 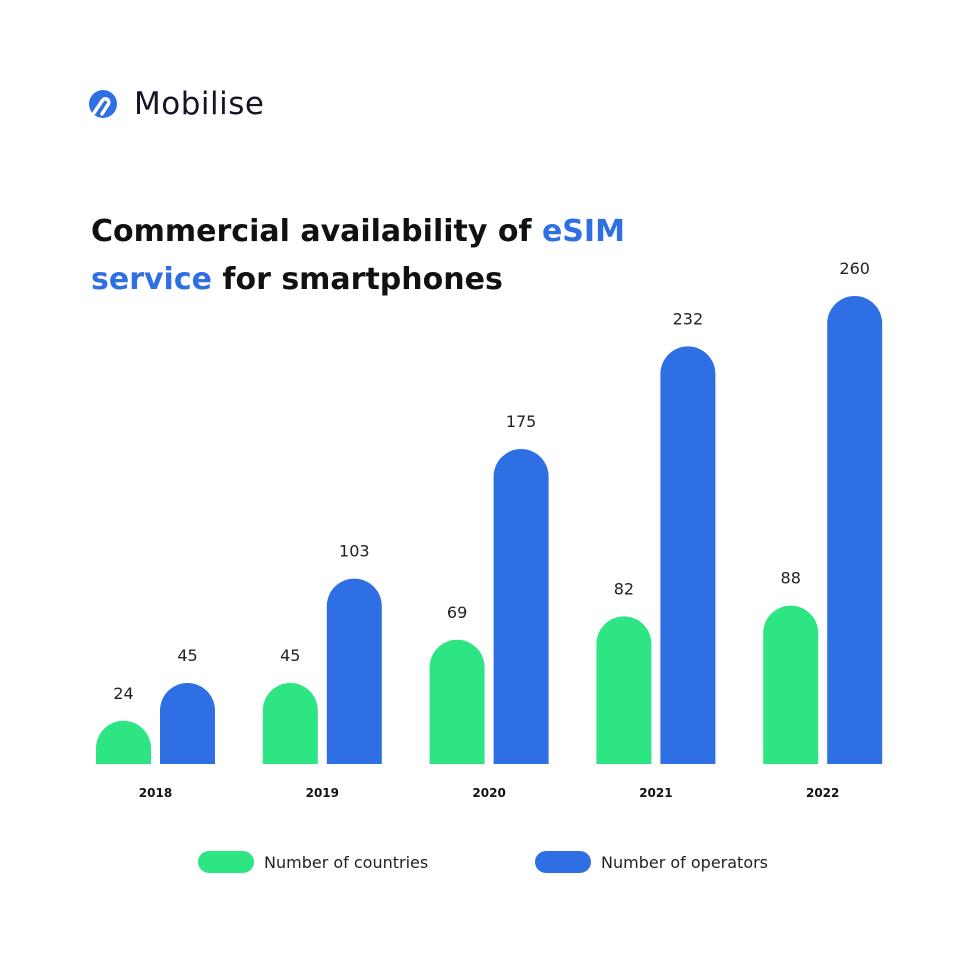 What do you see at coordinates (583, 231) in the screenshot?
I see `title-highlight-esim: eSIM` at bounding box center [583, 231].